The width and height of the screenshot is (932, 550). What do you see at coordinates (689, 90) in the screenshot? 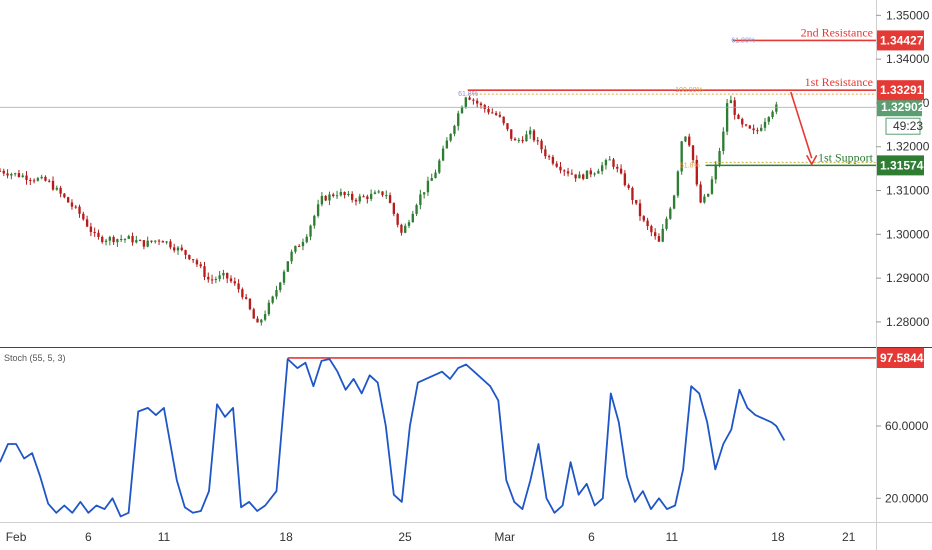
I see `fib-label: 100.00%` at bounding box center [689, 90].